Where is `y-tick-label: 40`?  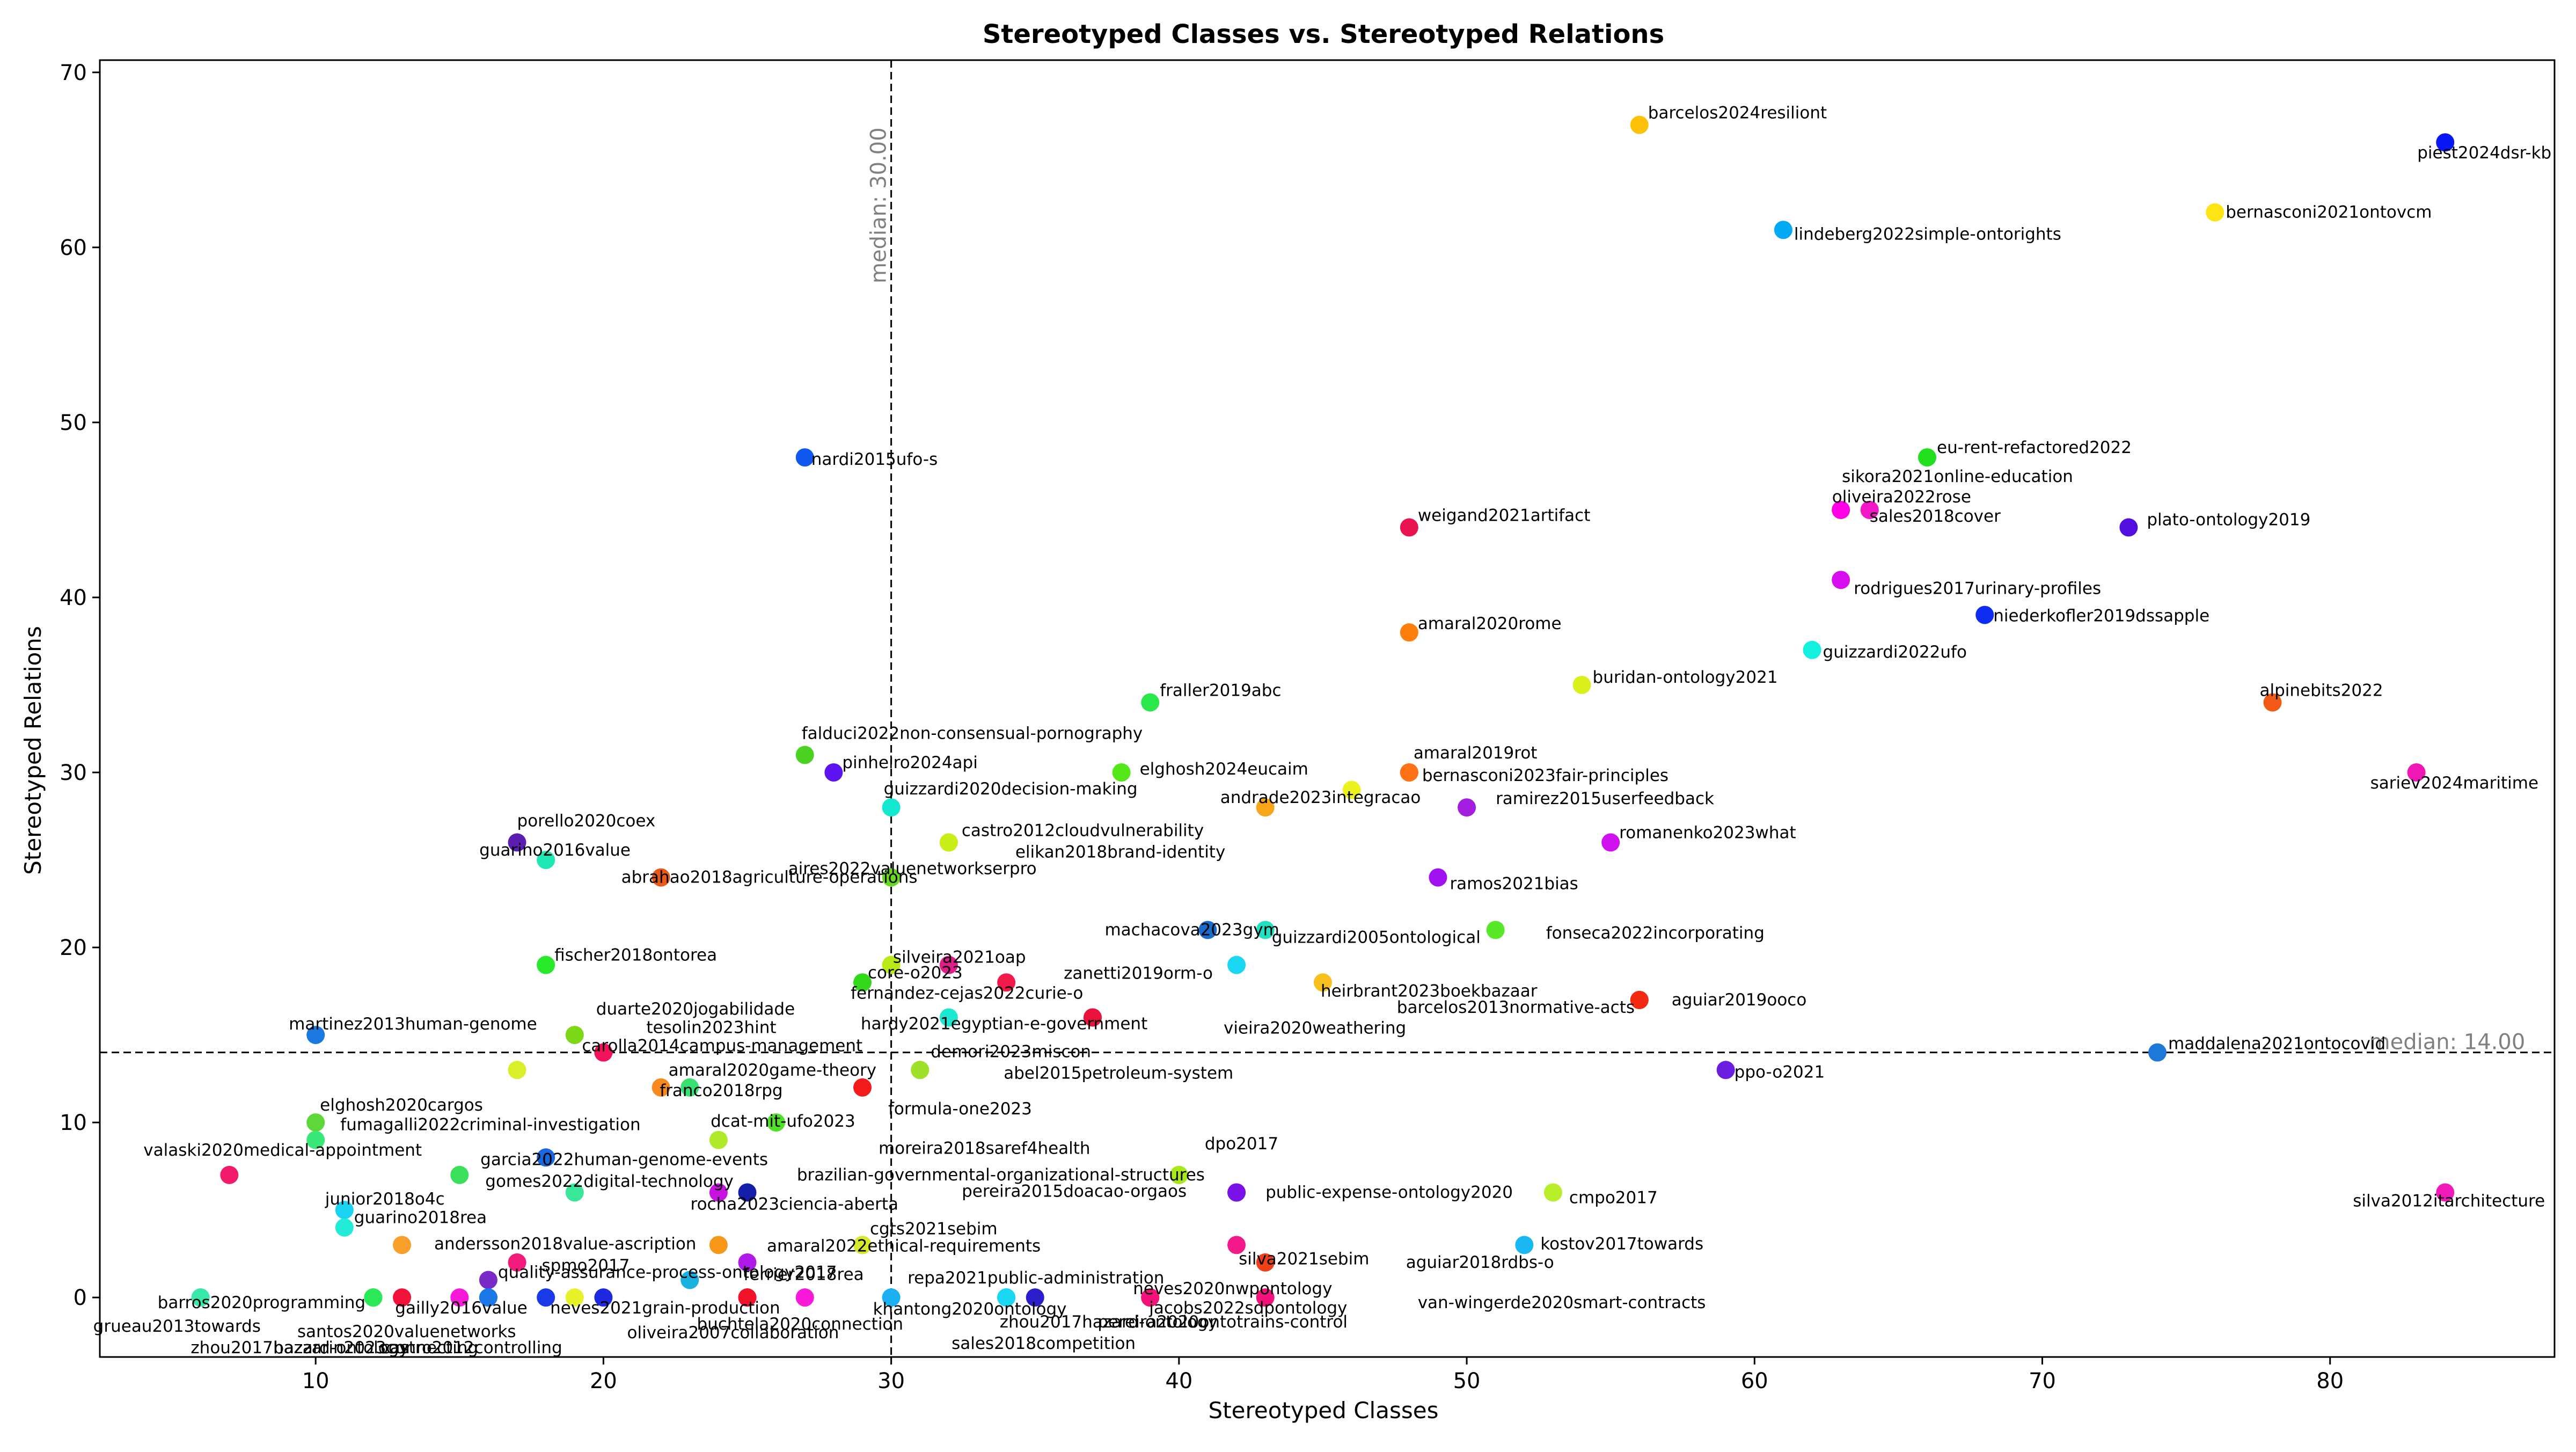 y-tick-label: 40 is located at coordinates (73, 598).